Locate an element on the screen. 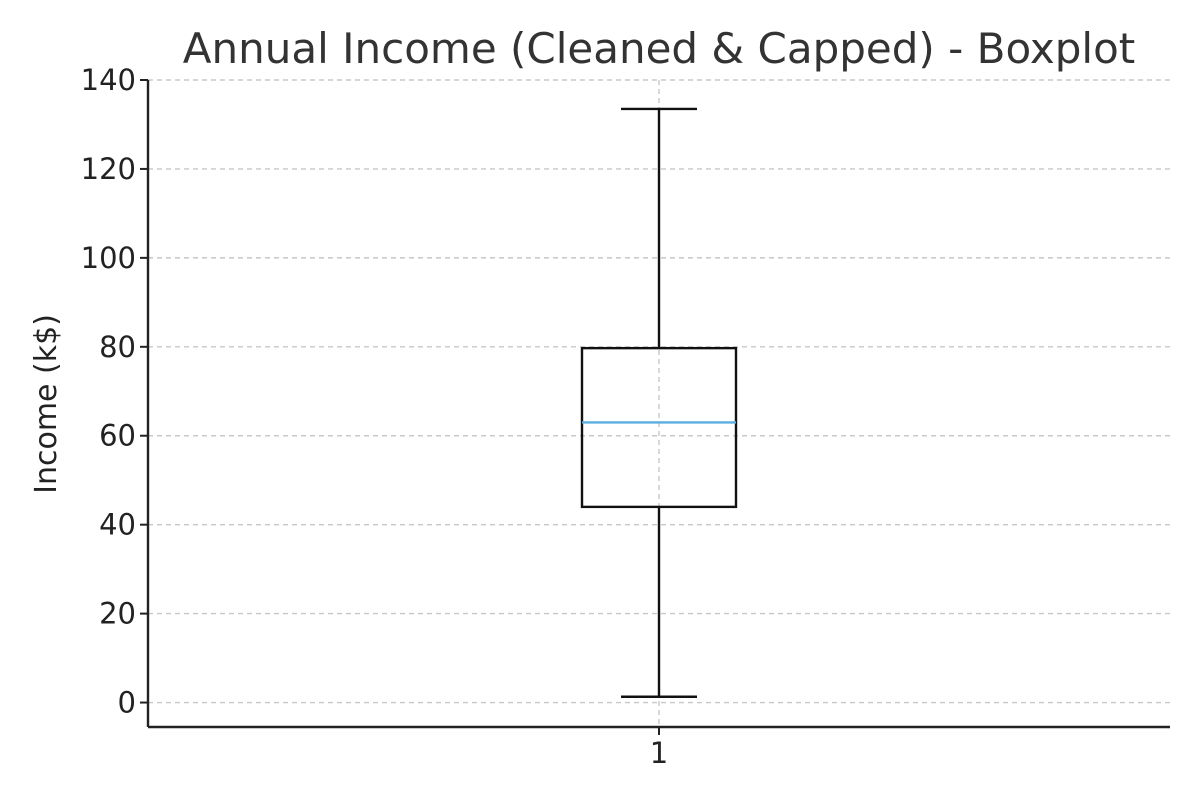 The height and width of the screenshot is (800, 1200). y-tick-label: 0 is located at coordinates (127, 703).